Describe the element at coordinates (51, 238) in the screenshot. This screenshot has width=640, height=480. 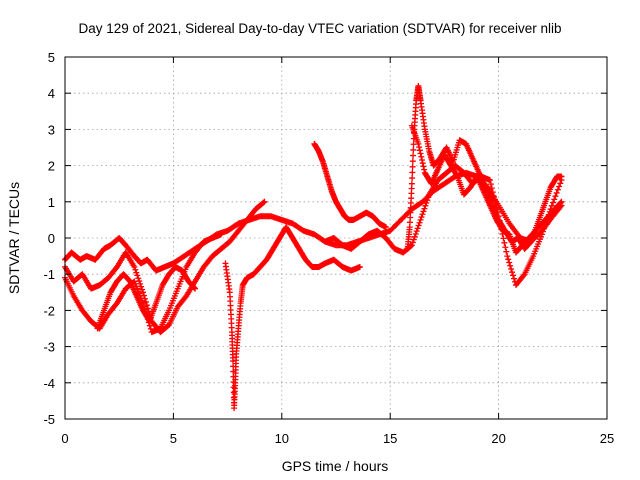
I see `y-tick-label: 0` at that location.